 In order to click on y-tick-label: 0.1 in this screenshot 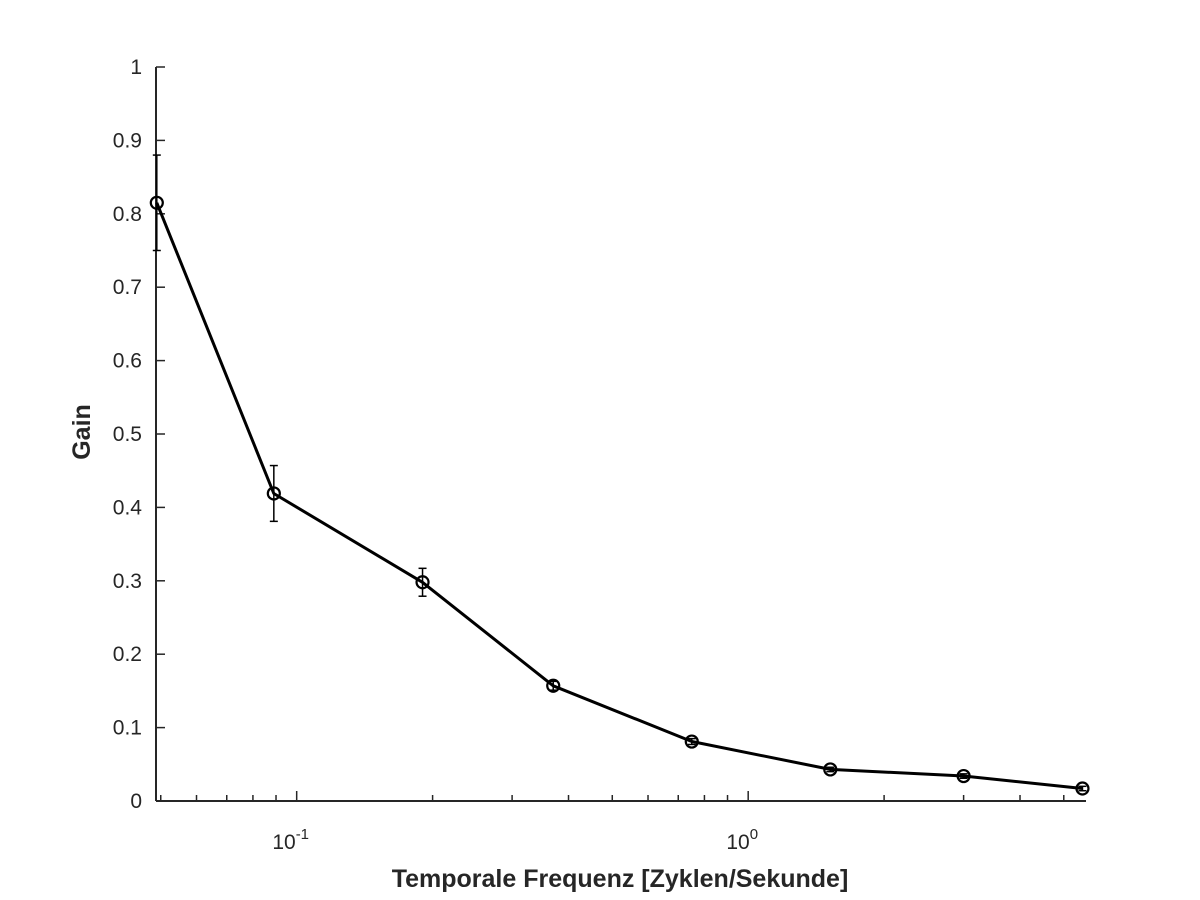, I will do `click(127, 728)`.